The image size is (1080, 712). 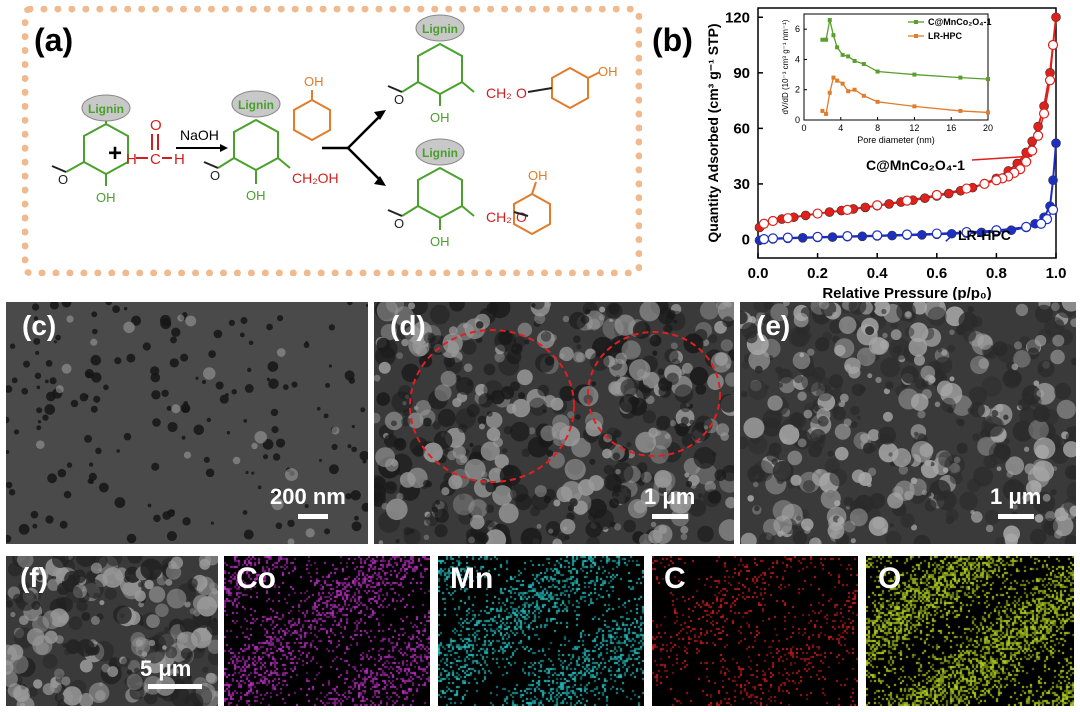 What do you see at coordinates (914, 128) in the screenshot?
I see `inset-x-tick-label-3: 12` at bounding box center [914, 128].